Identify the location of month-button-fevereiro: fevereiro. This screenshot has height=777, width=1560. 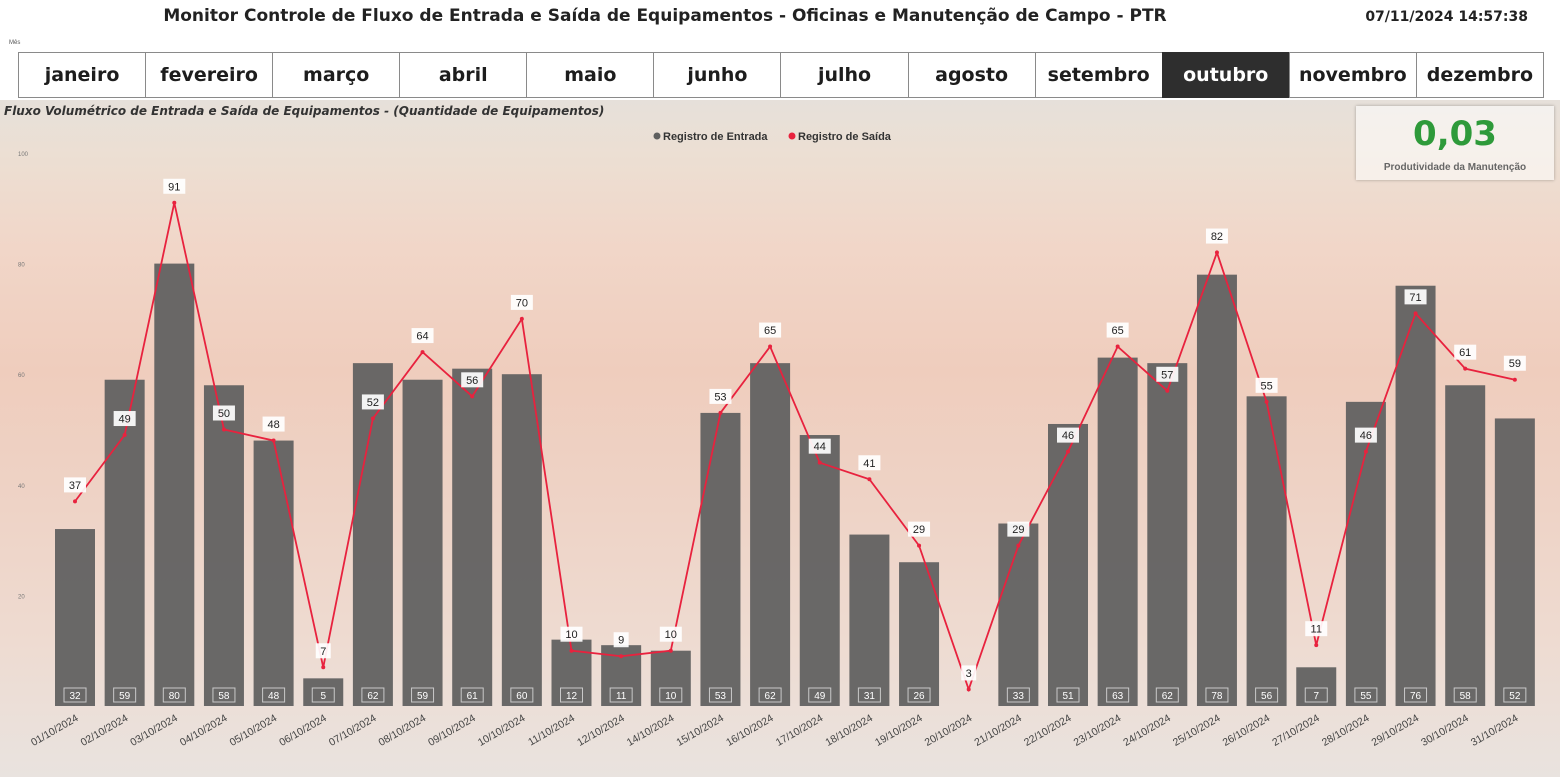
(209, 75).